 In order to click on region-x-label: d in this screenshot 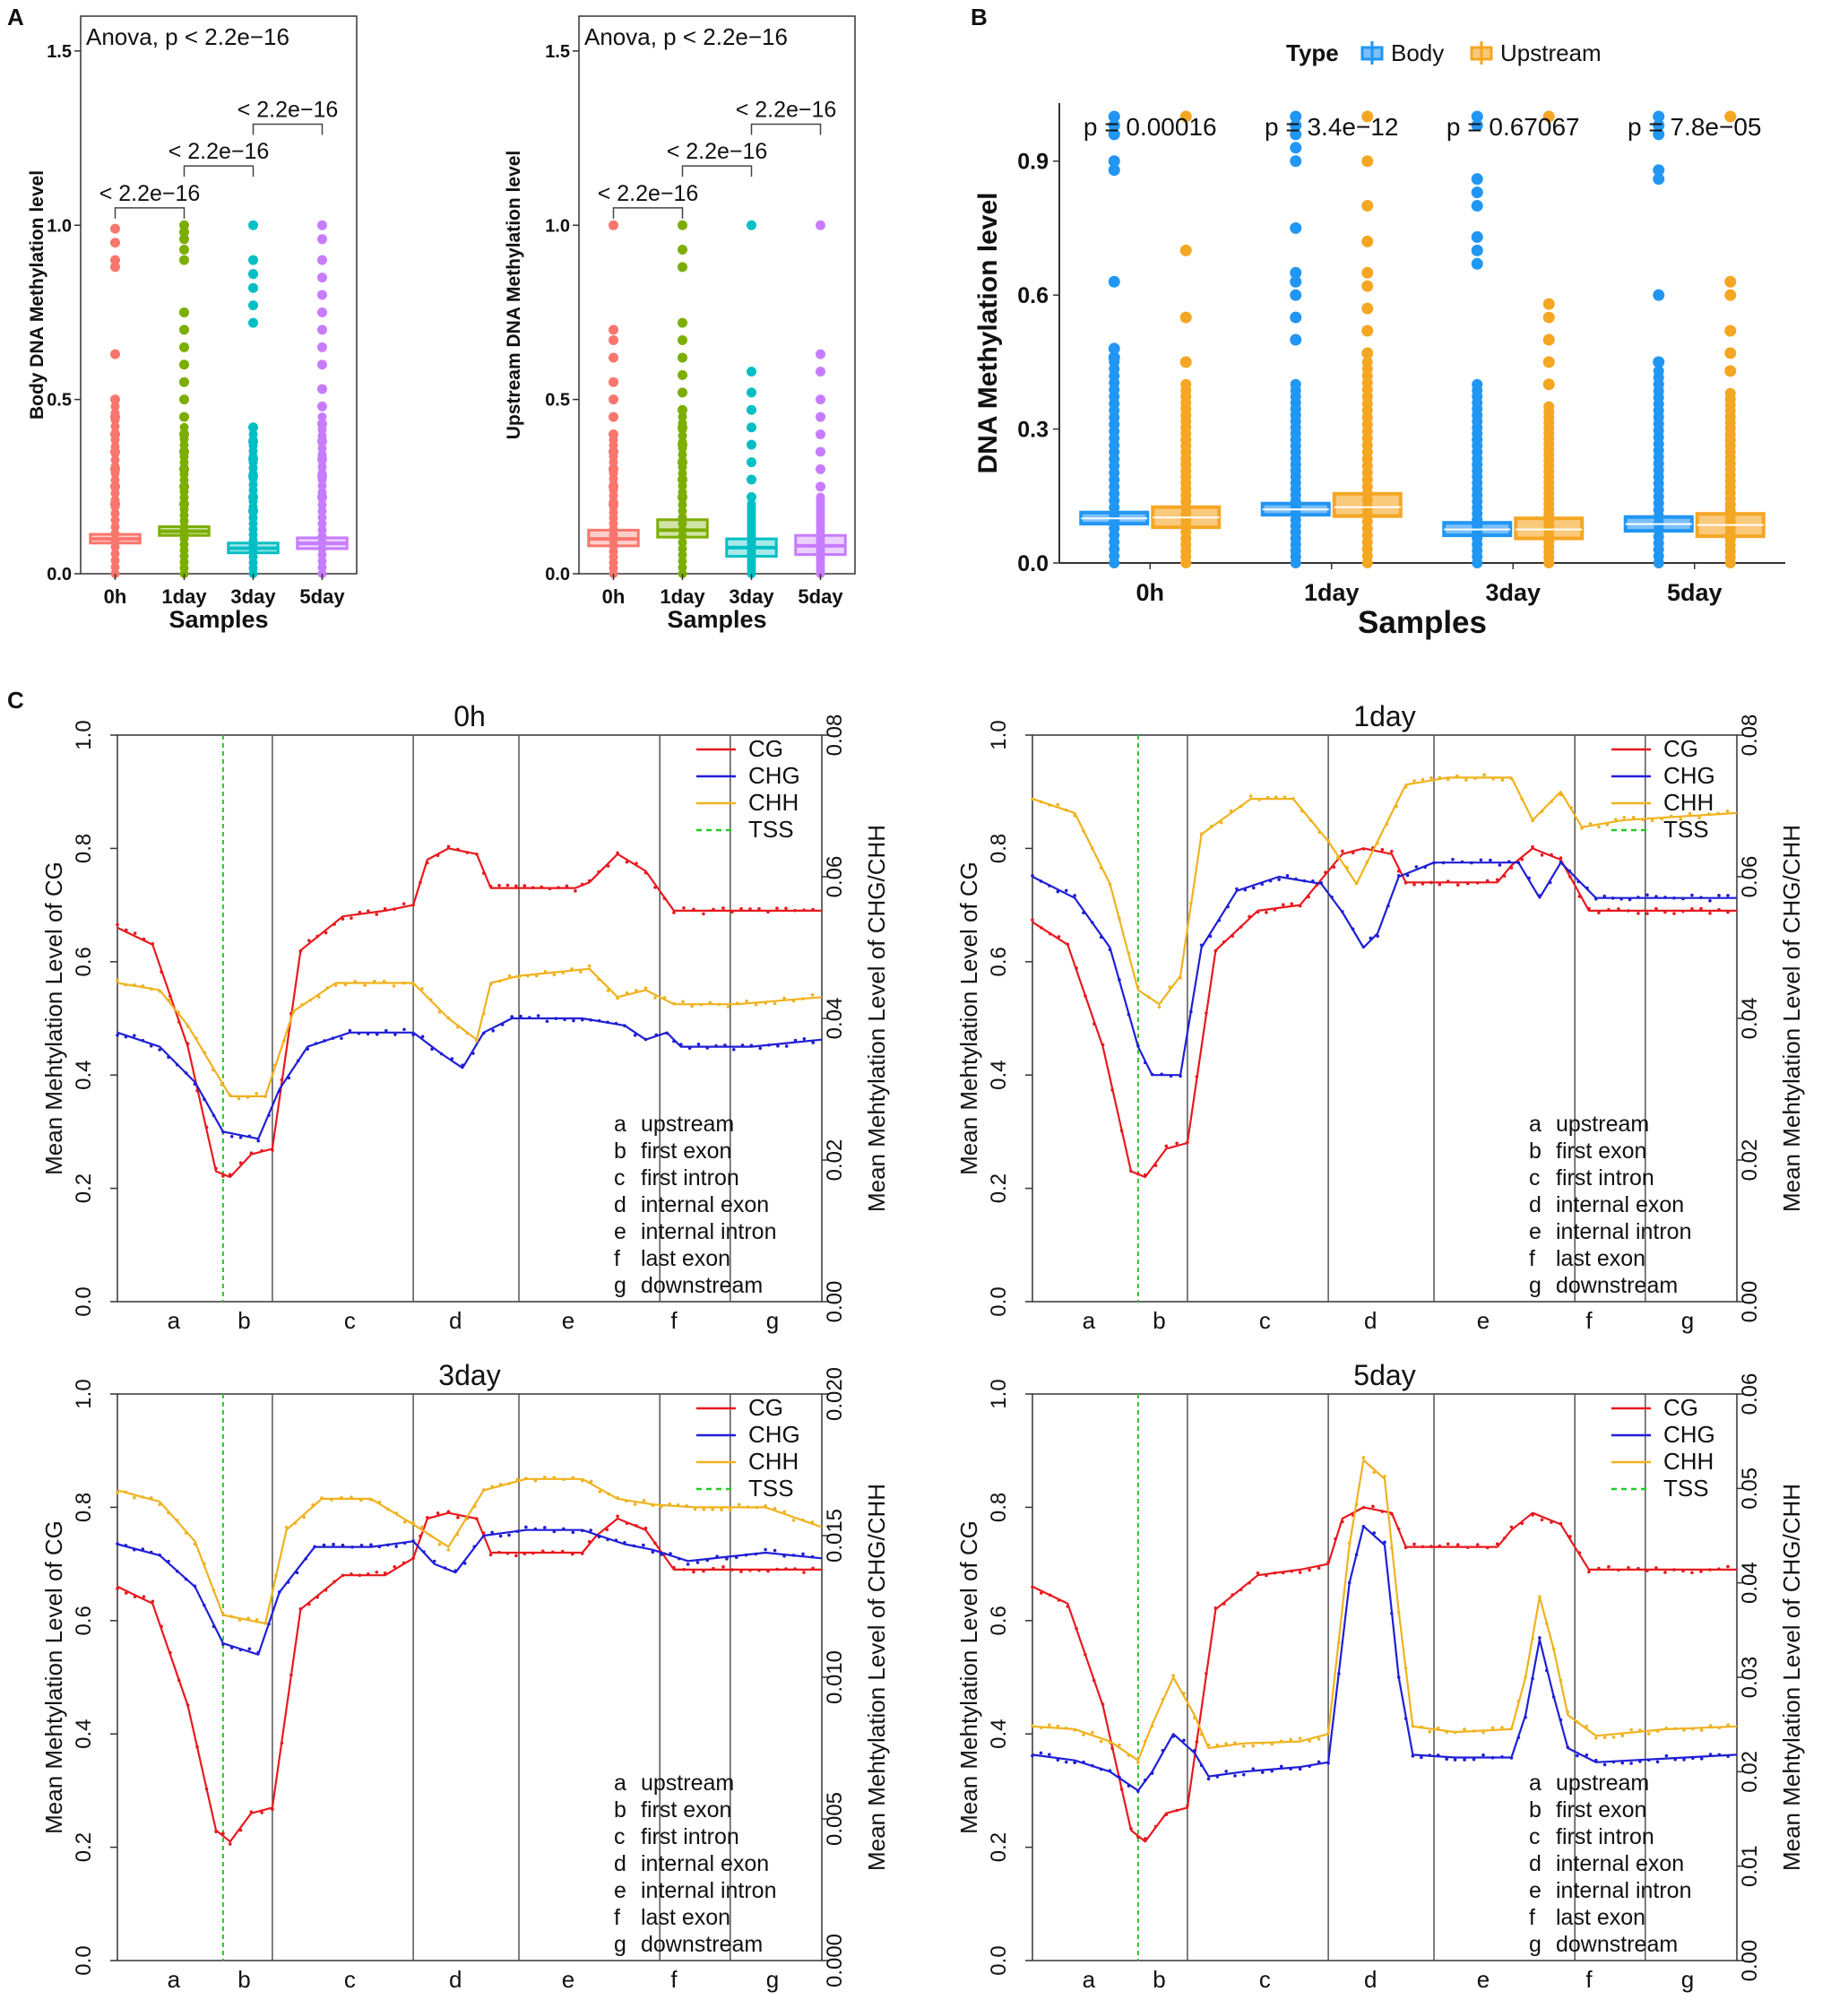, I will do `click(1370, 1979)`.